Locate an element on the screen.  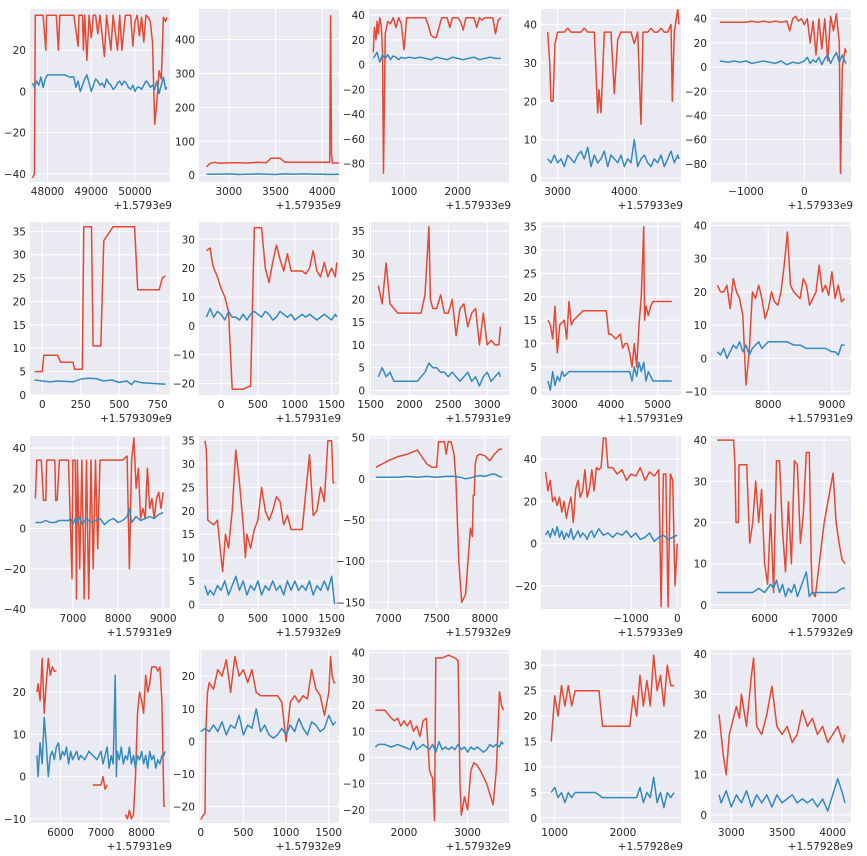
subplot-18: 2000 3000 −20 −10 0 10 20 30 40 +1.57932e9 is located at coordinates (427, 750).